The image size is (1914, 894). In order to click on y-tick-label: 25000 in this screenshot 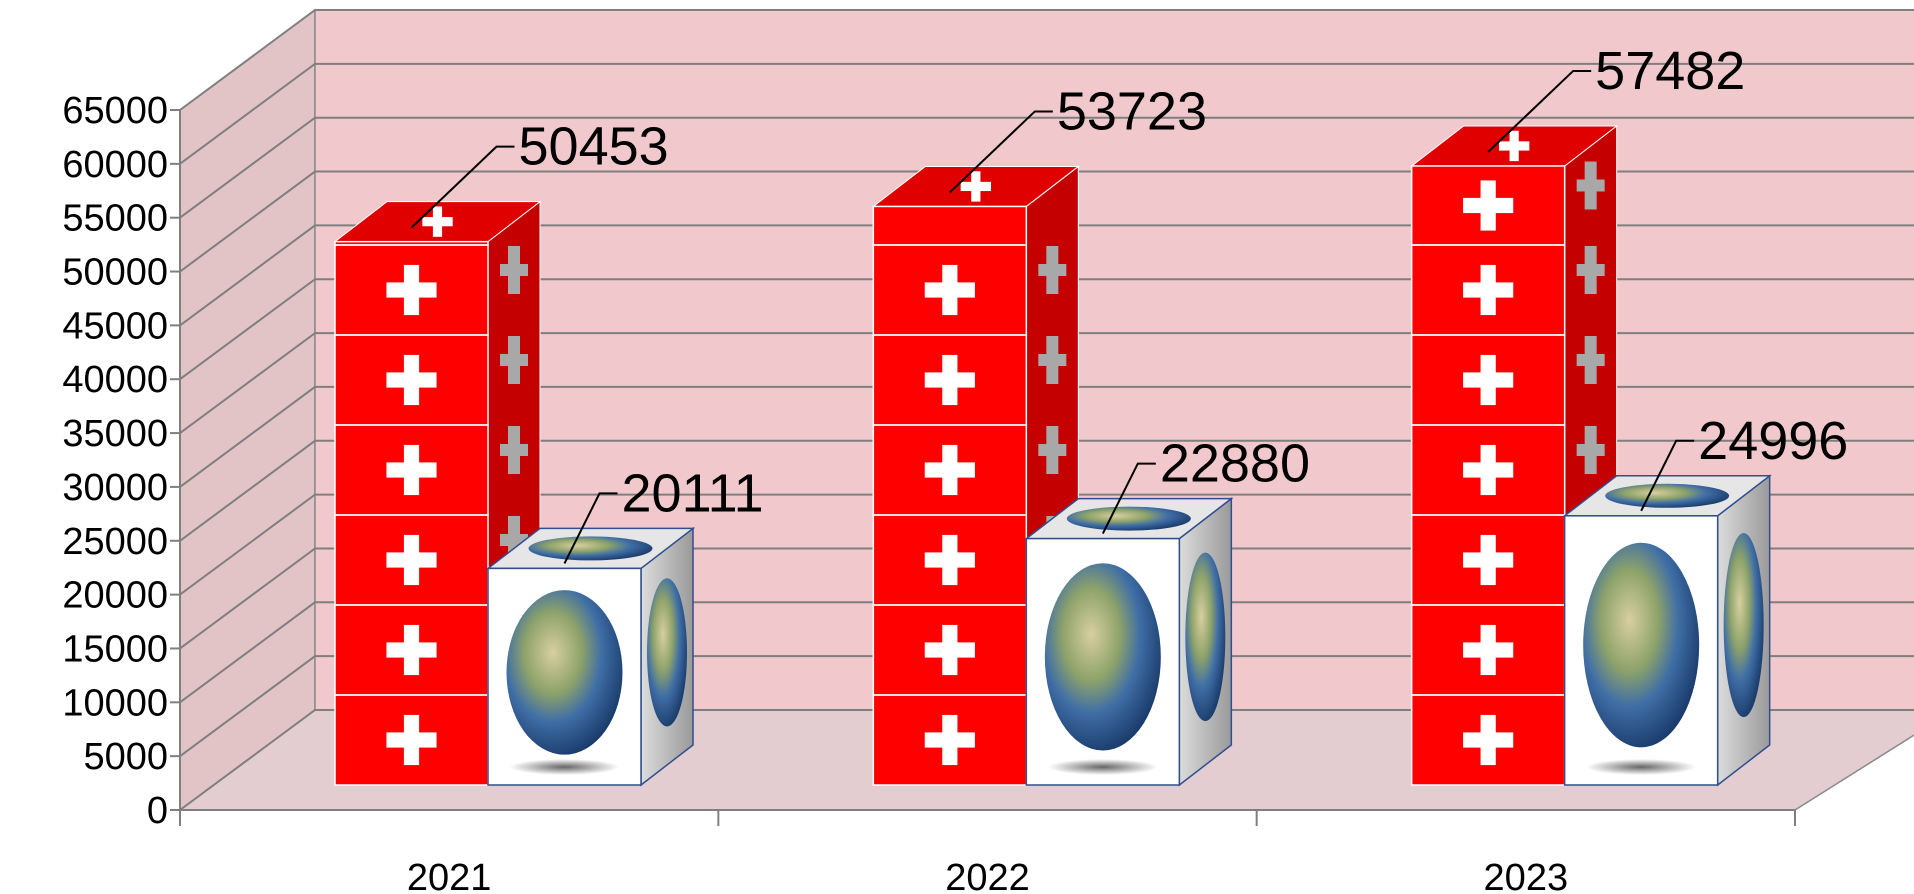, I will do `click(115, 542)`.